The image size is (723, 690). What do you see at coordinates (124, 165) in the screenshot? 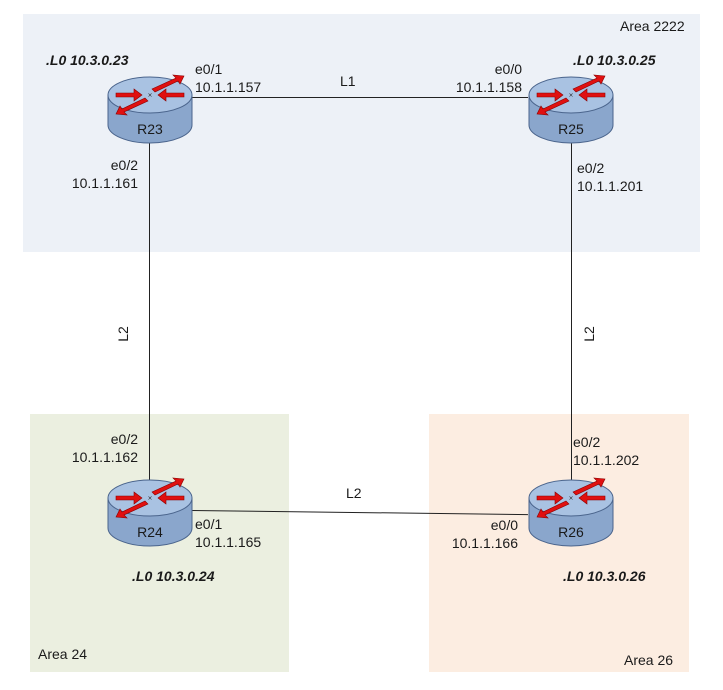
I see `r23-e02-port: e0/2` at bounding box center [124, 165].